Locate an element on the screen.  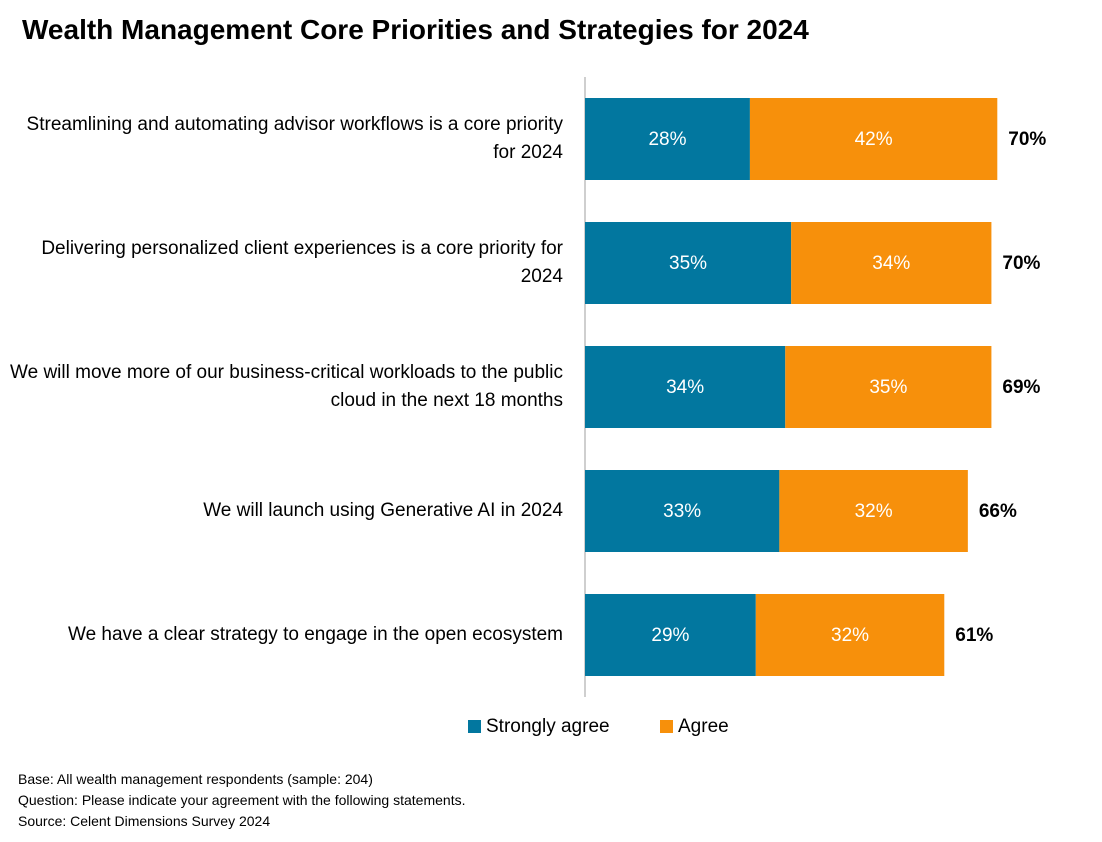
legend-label: Agree is located at coordinates (703, 726).